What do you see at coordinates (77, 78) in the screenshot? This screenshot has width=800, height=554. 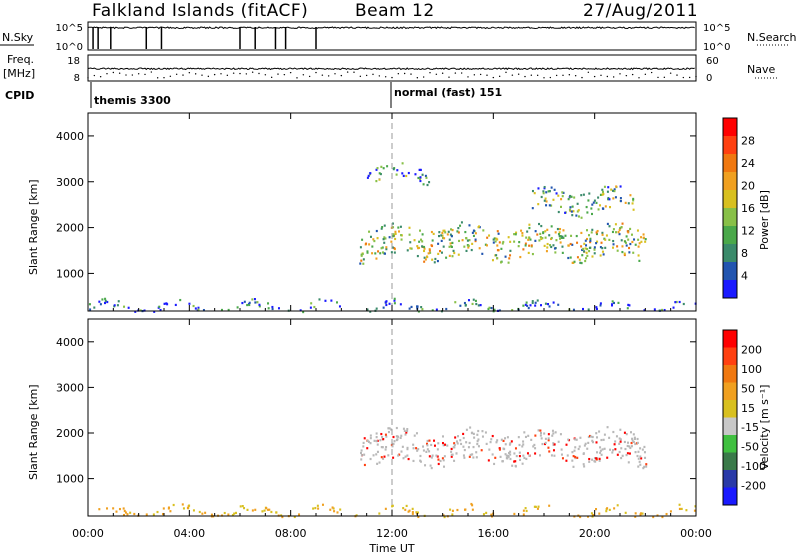 I see `freq-tick-low: 8` at bounding box center [77, 78].